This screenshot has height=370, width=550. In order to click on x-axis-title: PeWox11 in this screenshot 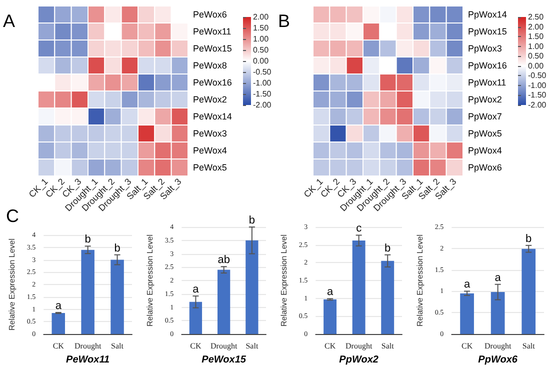, I will do `click(88, 360)`.